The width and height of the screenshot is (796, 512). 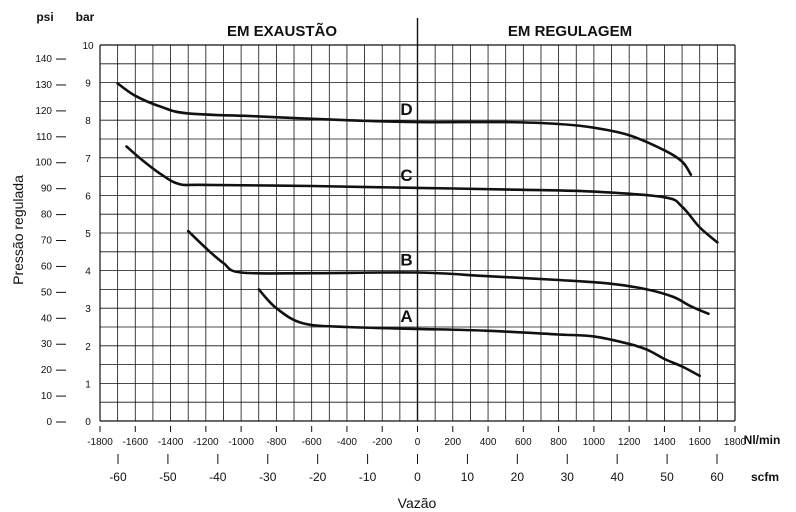 What do you see at coordinates (44, 137) in the screenshot?
I see `y-tick-label-psi: 110` at bounding box center [44, 137].